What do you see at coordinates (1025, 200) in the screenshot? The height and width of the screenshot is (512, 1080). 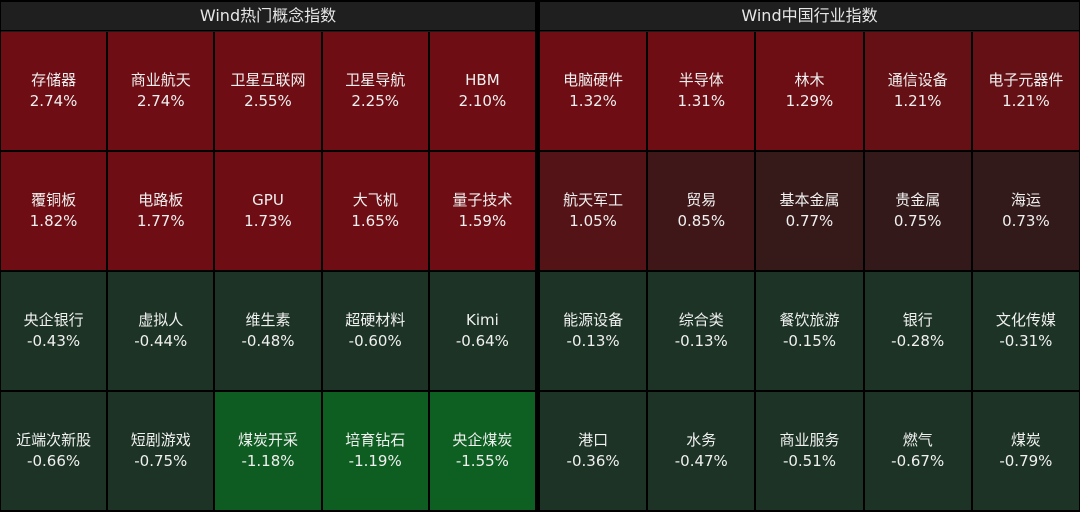 I see `cell-name: 海运` at bounding box center [1025, 200].